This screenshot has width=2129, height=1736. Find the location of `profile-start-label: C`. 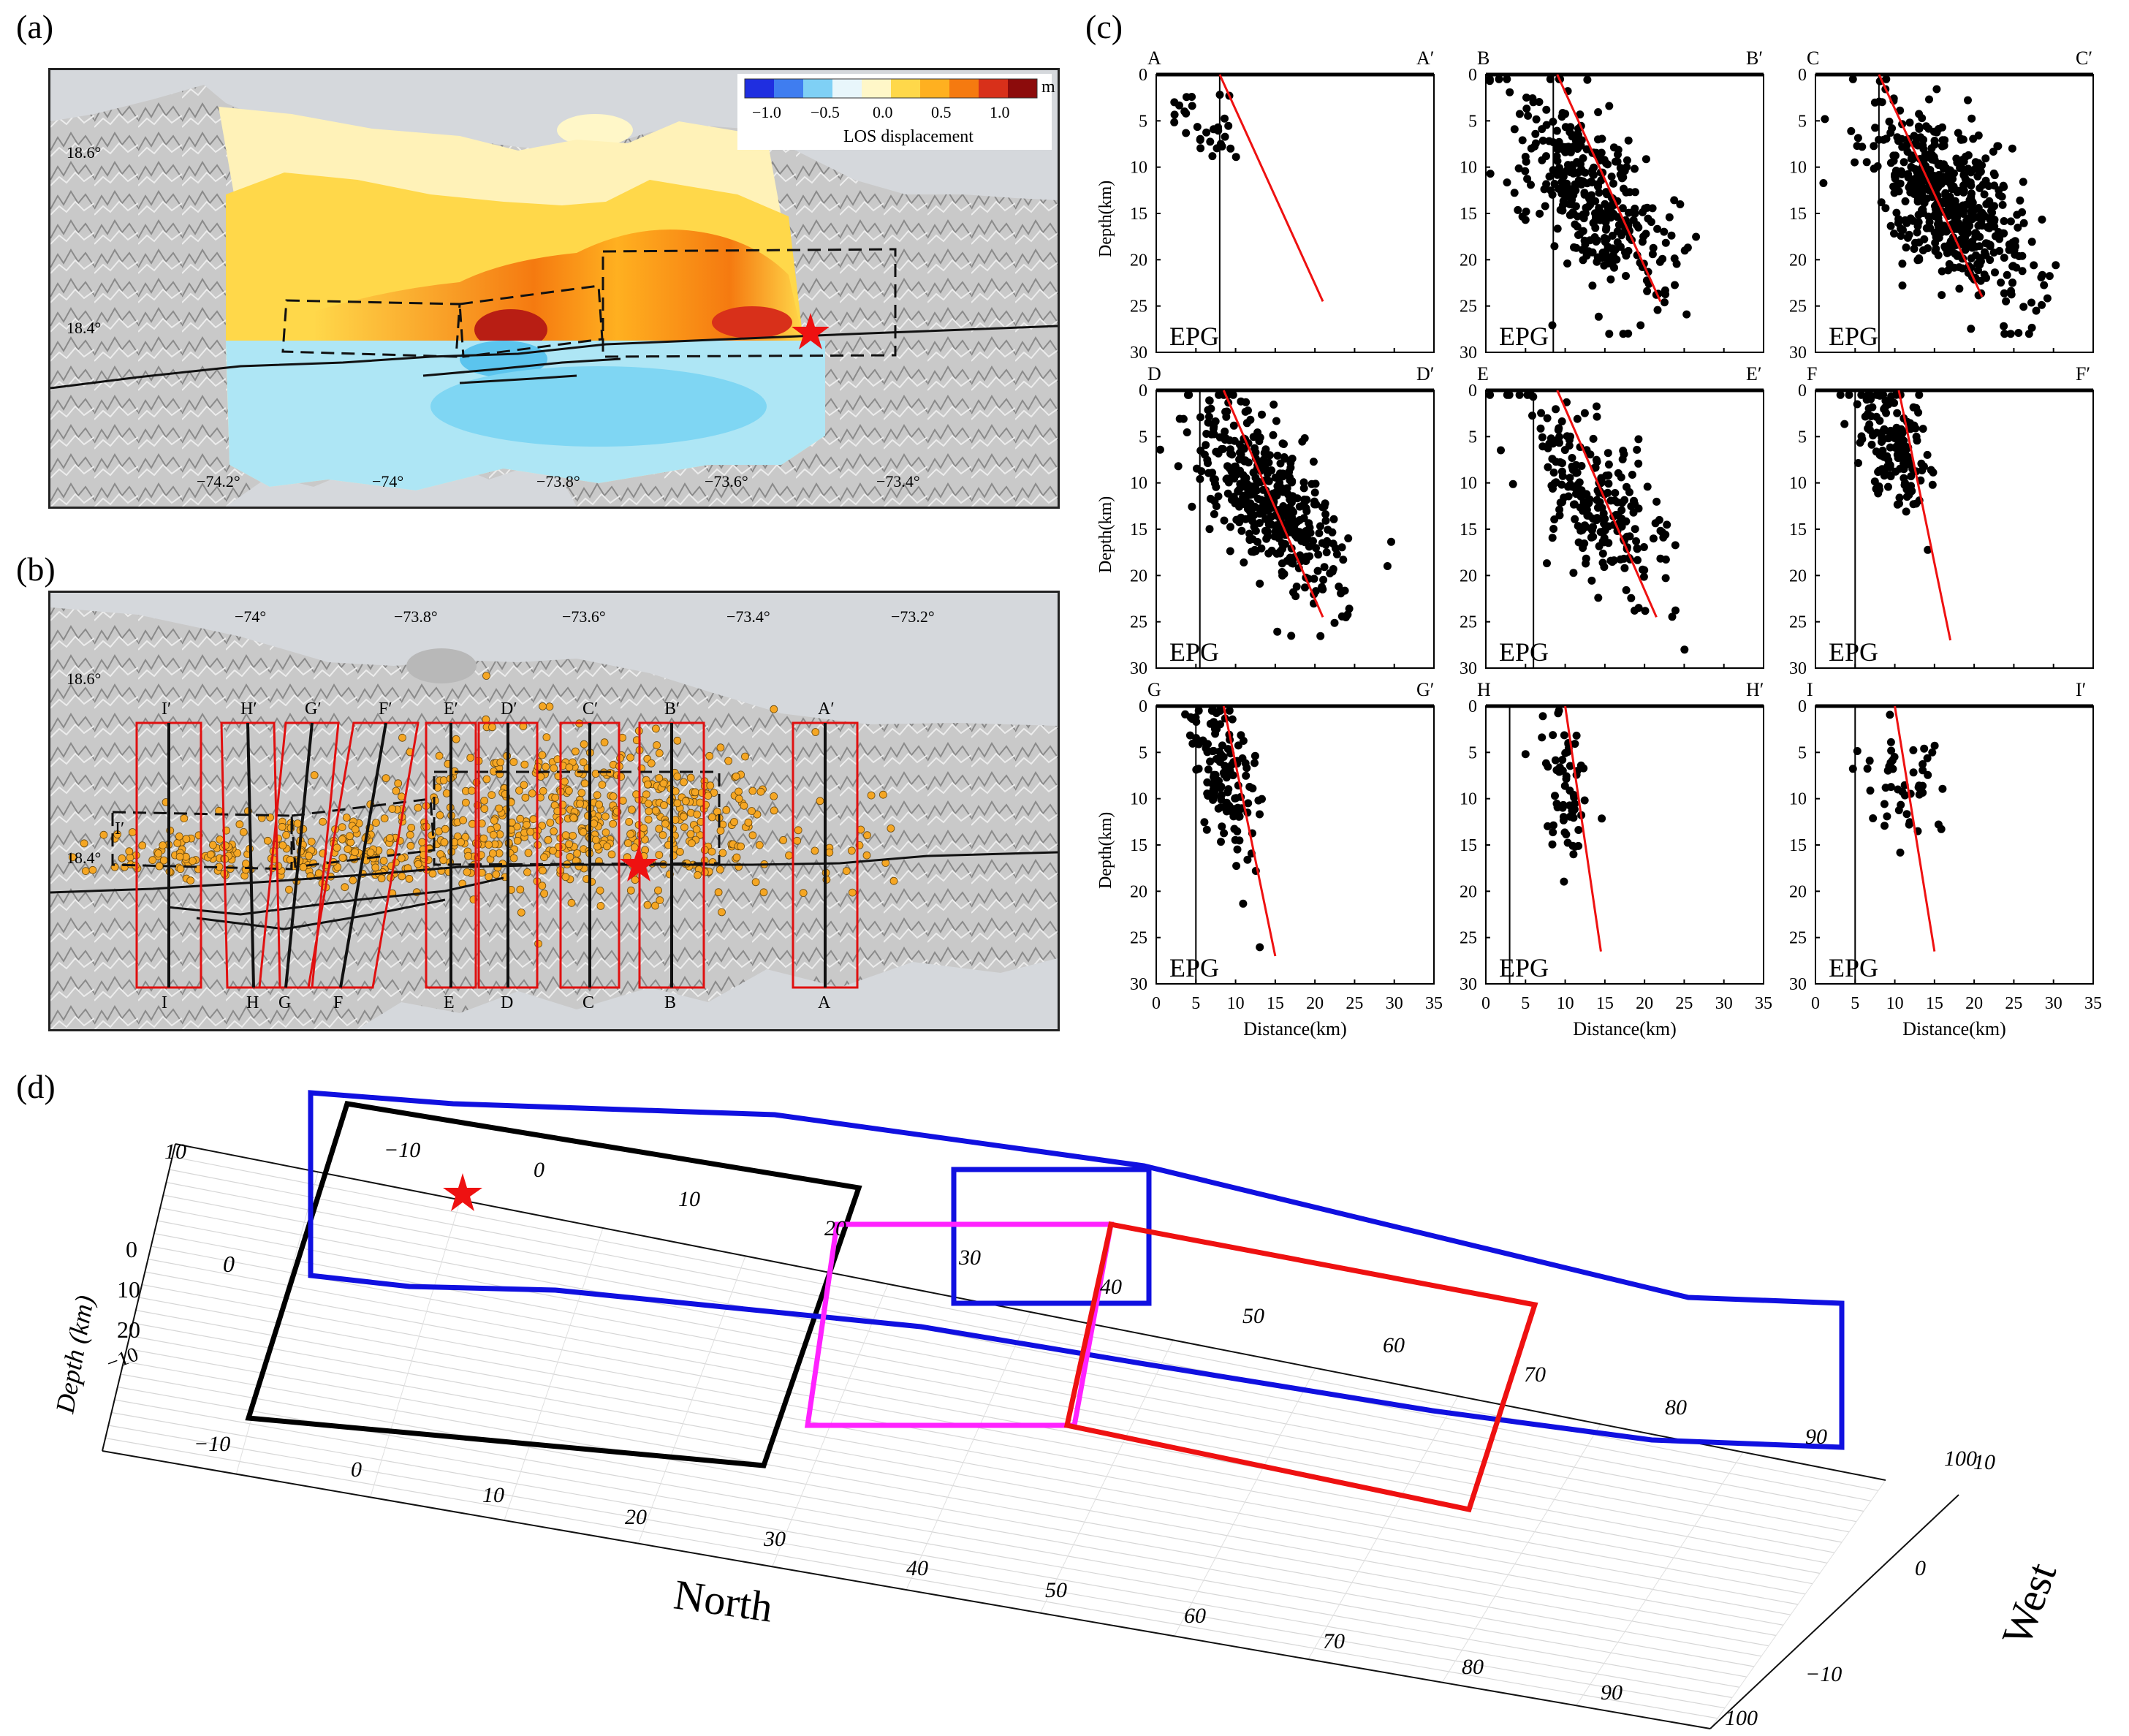

profile-start-label: C is located at coordinates (1813, 59).